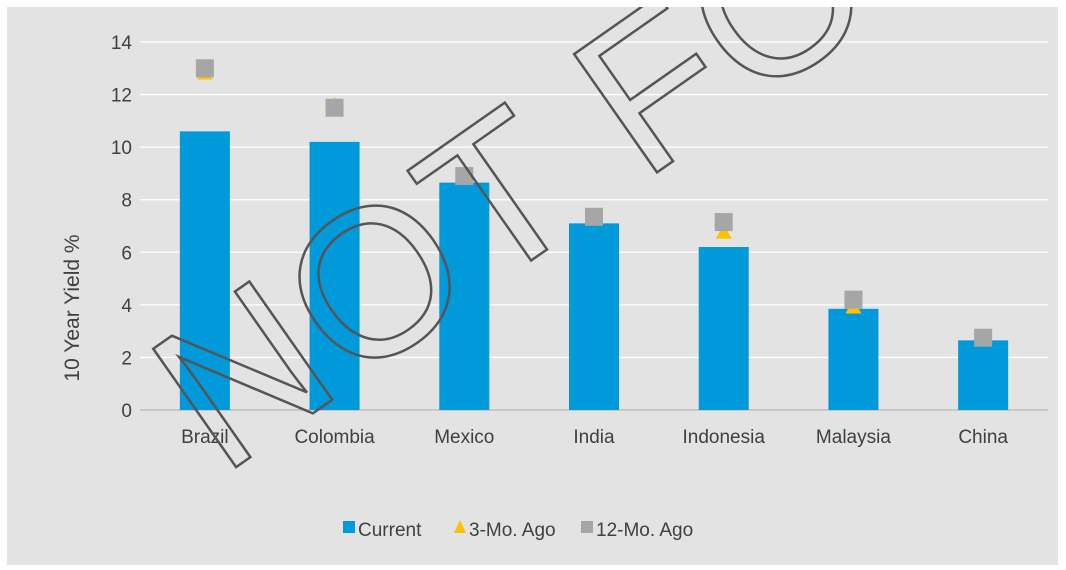  I want to click on legend-label: 3-Mo. Ago, so click(512, 530).